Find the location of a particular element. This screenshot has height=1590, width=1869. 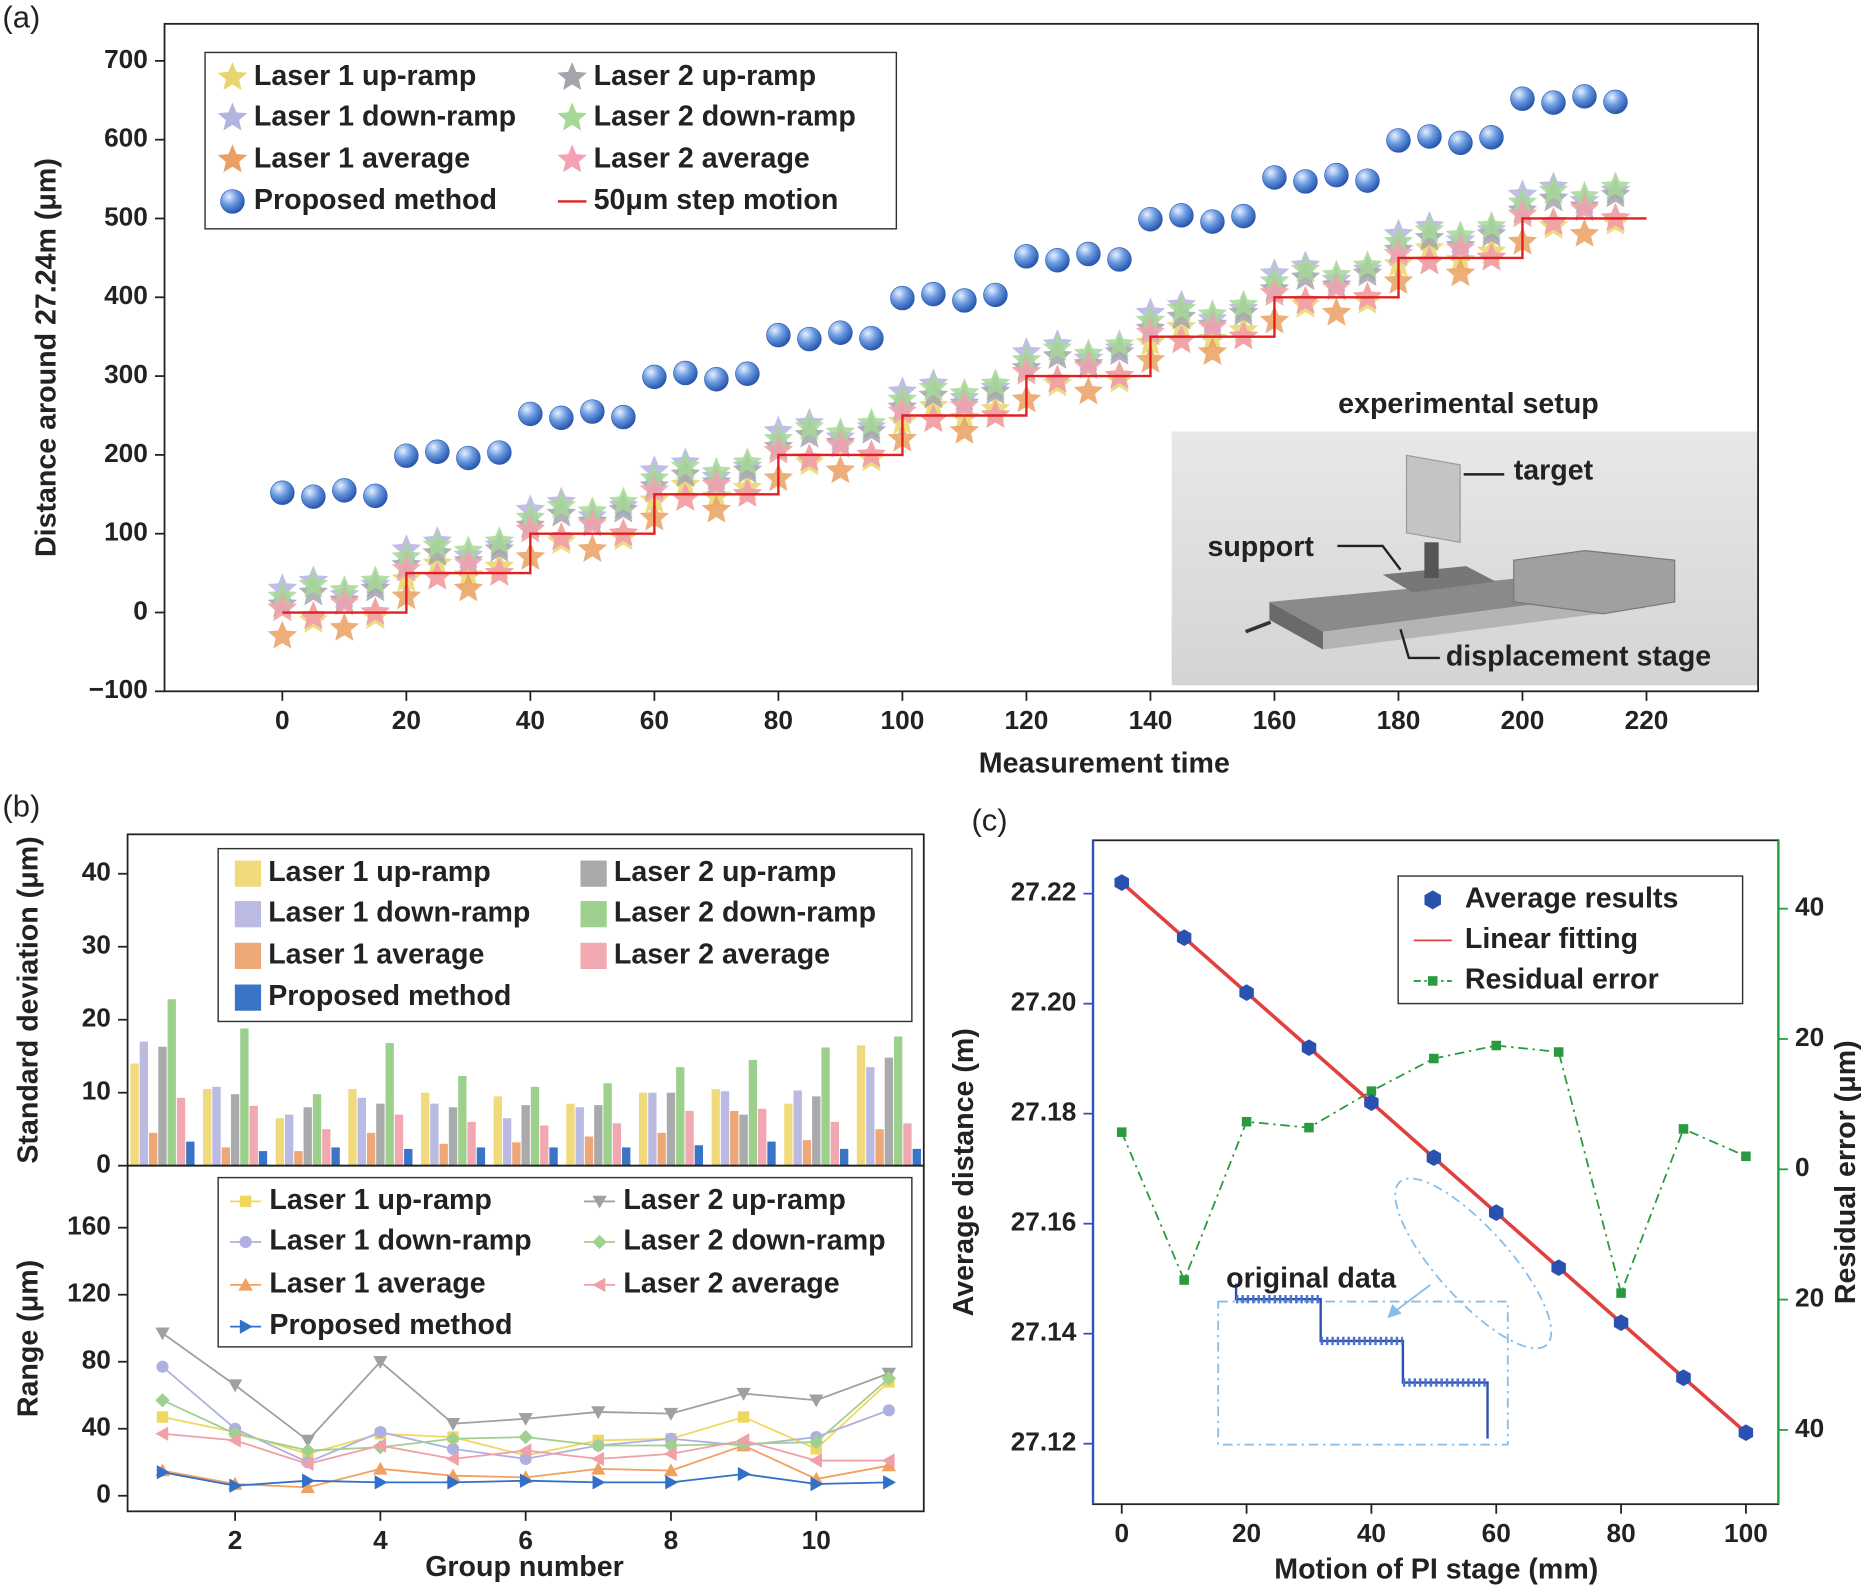

x-tick-label: 8 is located at coordinates (671, 1540).